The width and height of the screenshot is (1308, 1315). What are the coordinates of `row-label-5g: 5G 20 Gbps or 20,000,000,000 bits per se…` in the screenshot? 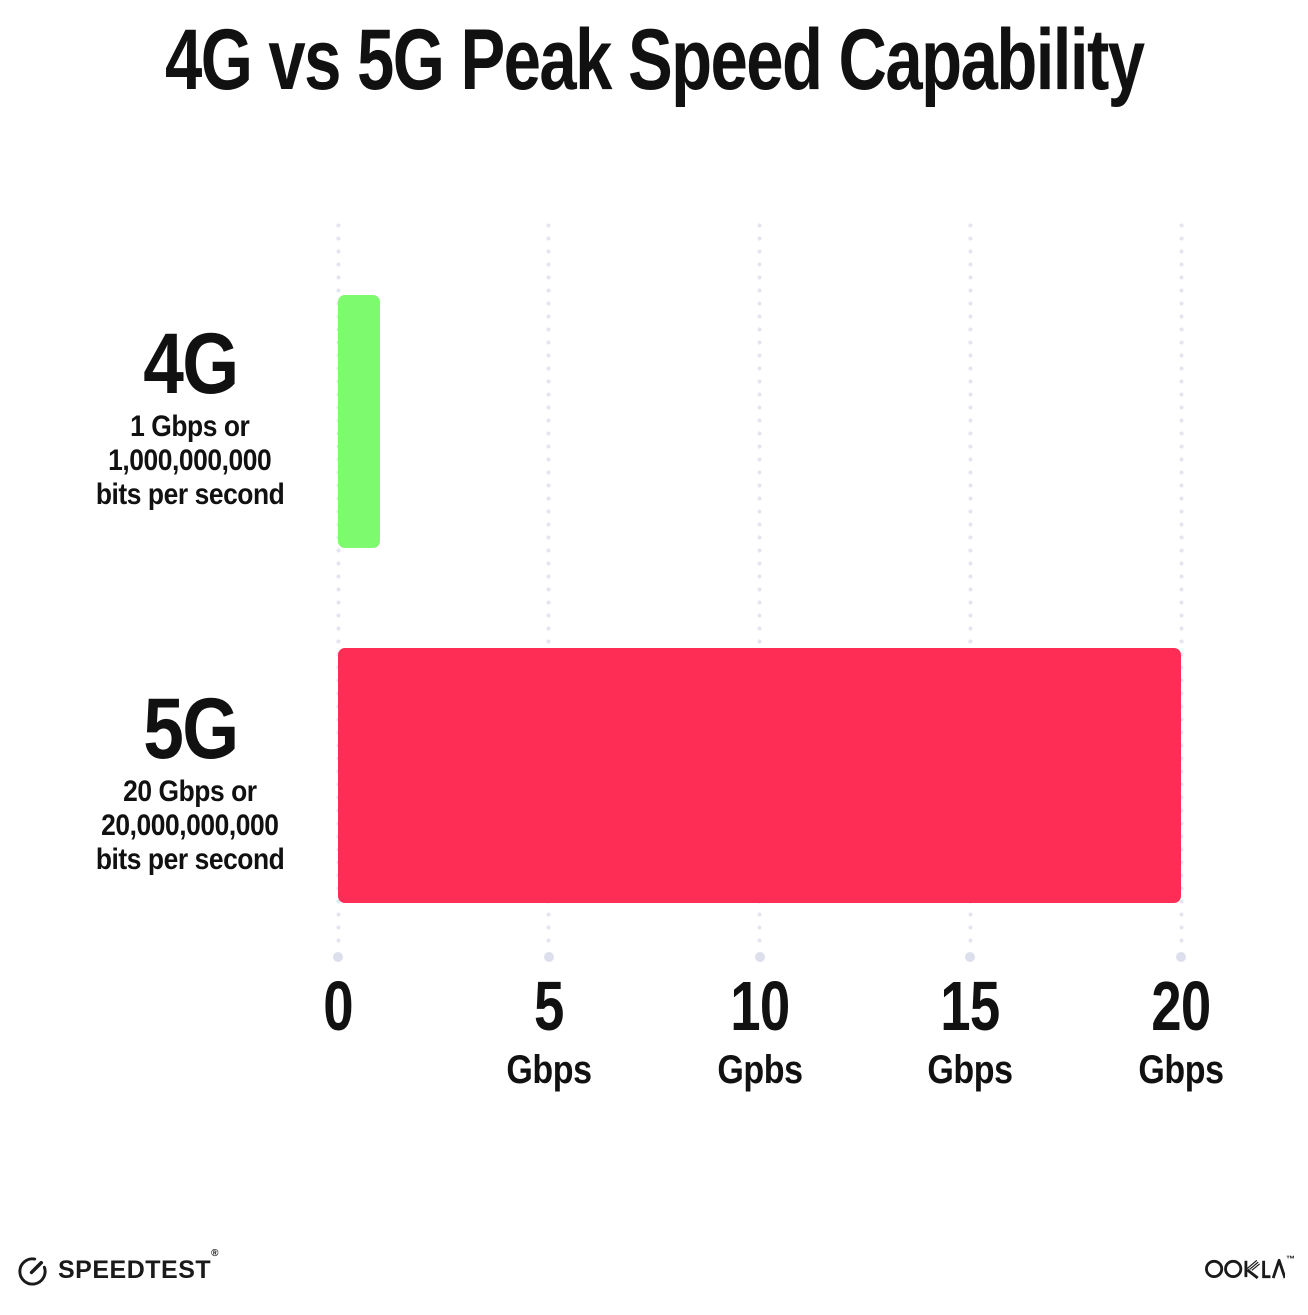 It's located at (190, 780).